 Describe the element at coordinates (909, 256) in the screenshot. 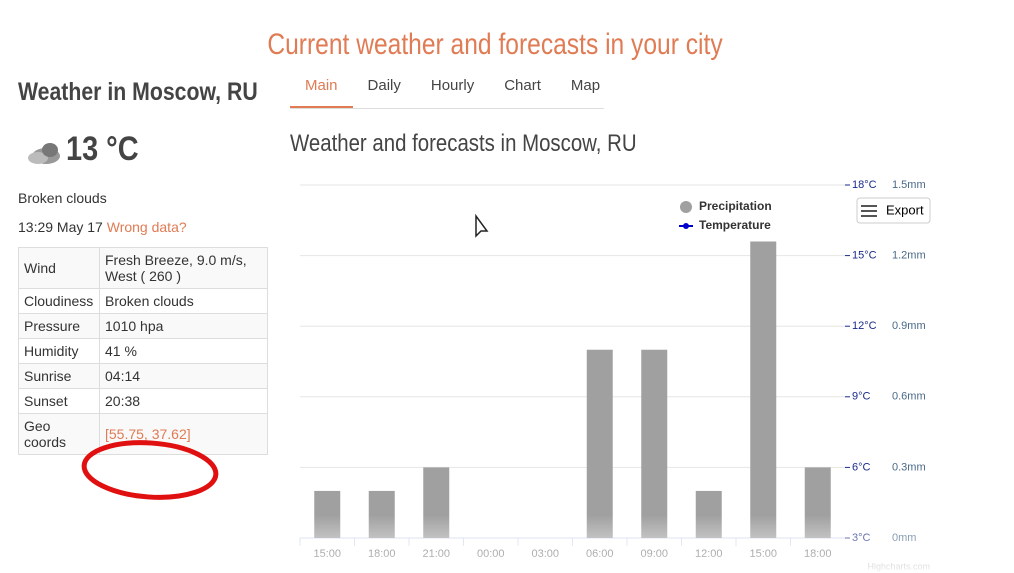

I see `y-tick-label: 1.2mm` at that location.